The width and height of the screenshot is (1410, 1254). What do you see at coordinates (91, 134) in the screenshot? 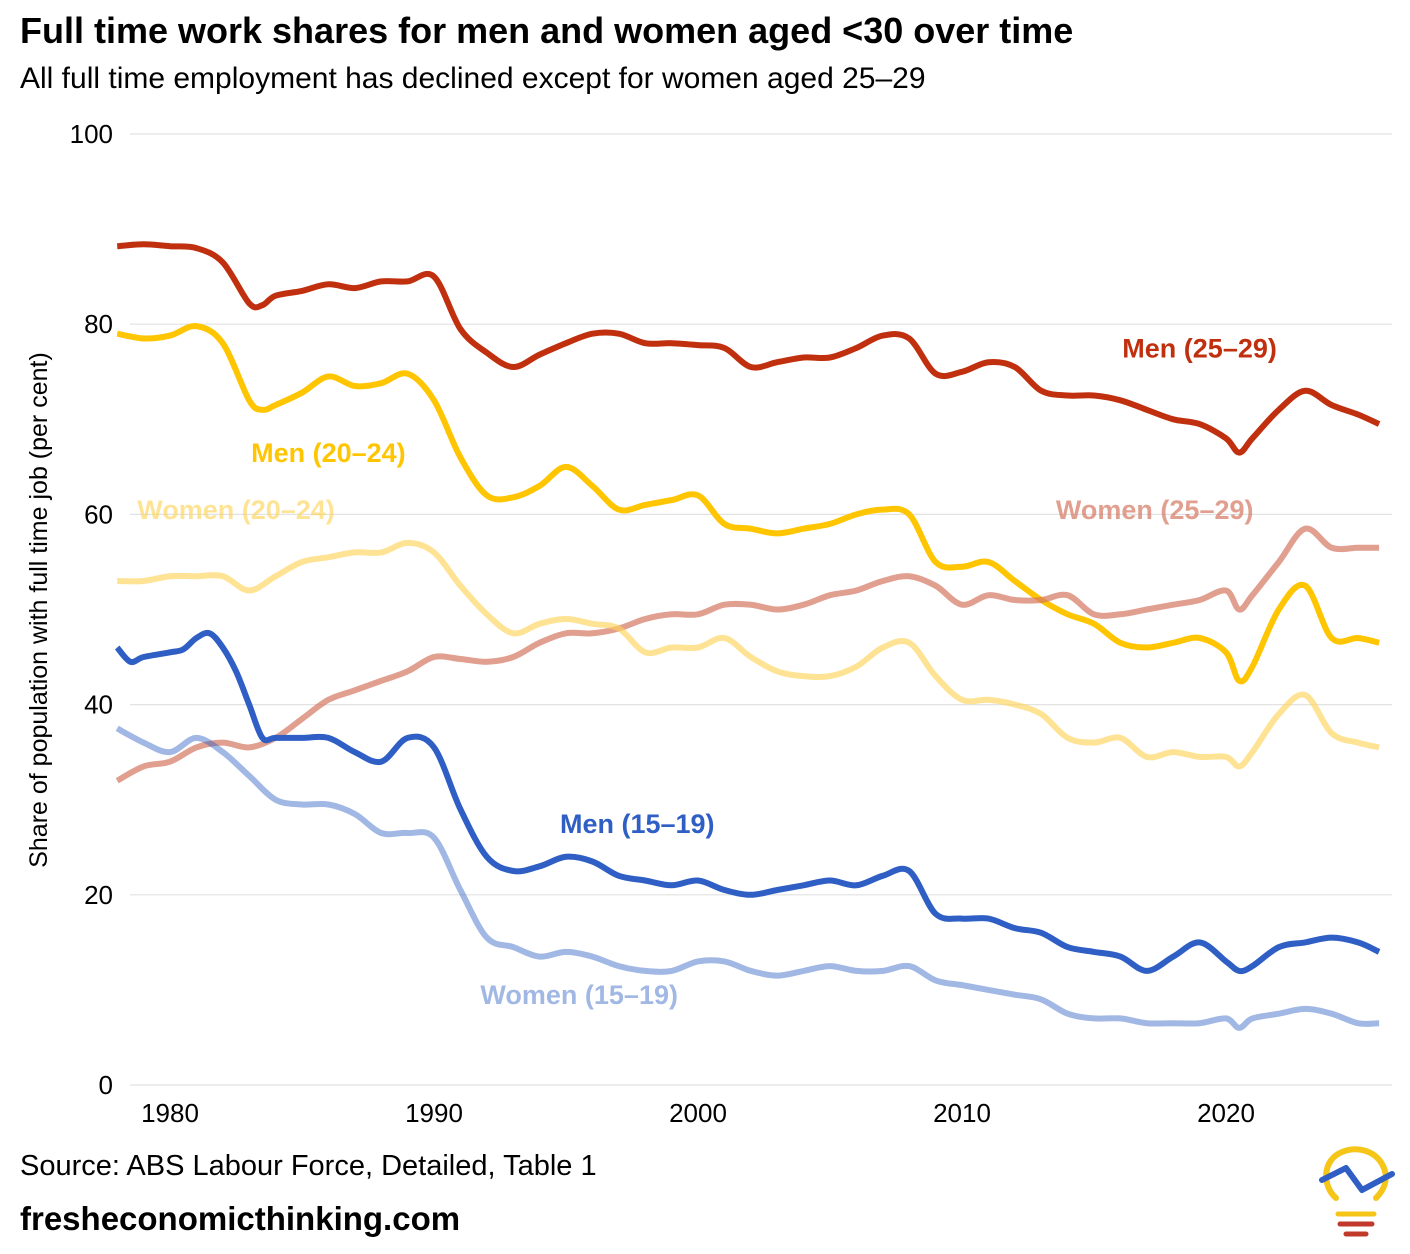
I see `y-tick-label-100: 100` at bounding box center [91, 134].